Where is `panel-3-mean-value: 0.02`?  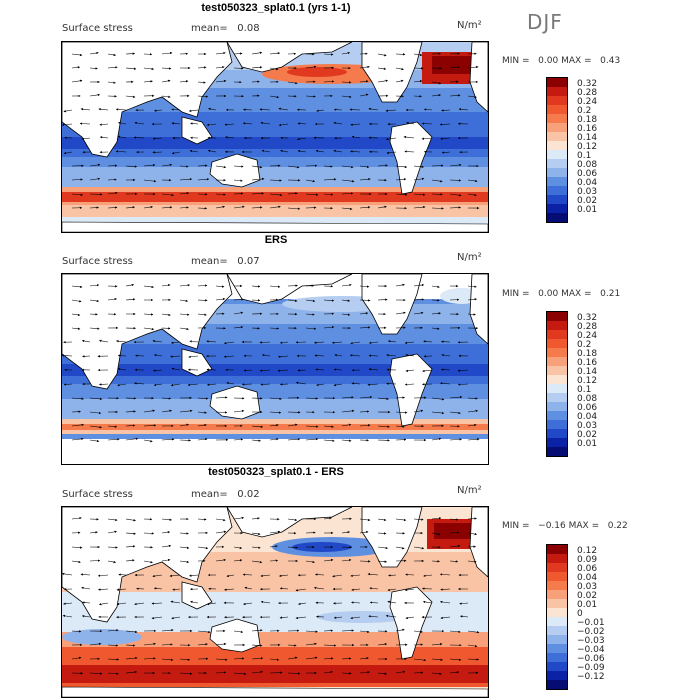
panel-3-mean-value: 0.02 is located at coordinates (248, 494).